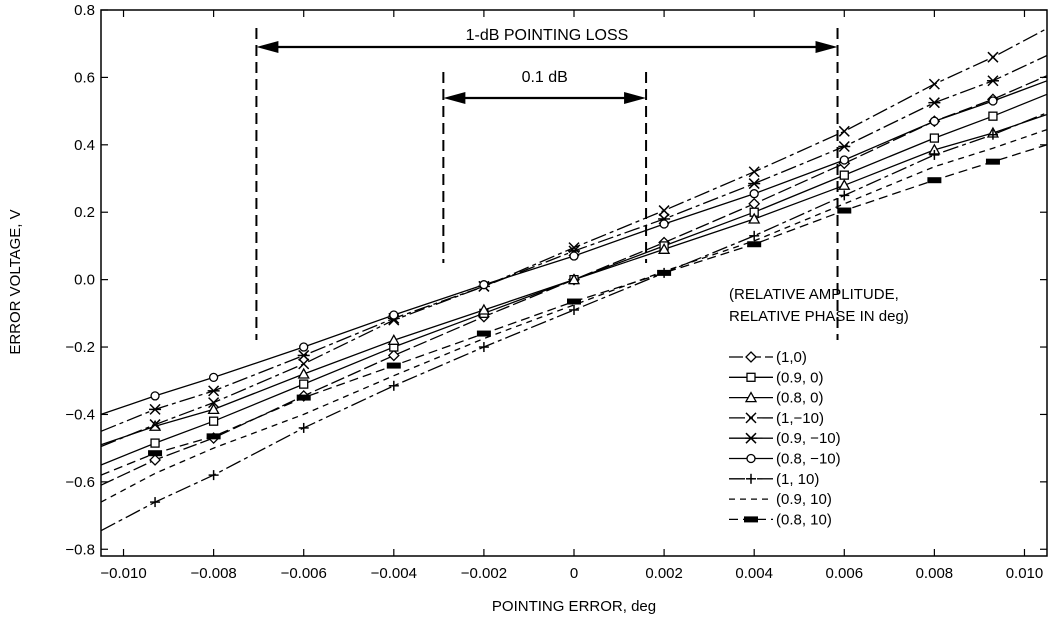 This screenshot has height=628, width=1052. What do you see at coordinates (84, 10) in the screenshot?
I see `y-tick-label: 0.8` at bounding box center [84, 10].